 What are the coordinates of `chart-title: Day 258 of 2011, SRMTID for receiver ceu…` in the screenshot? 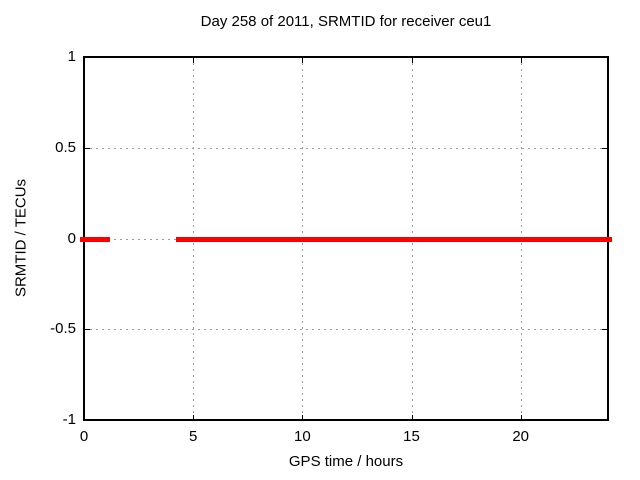 It's located at (346, 21).